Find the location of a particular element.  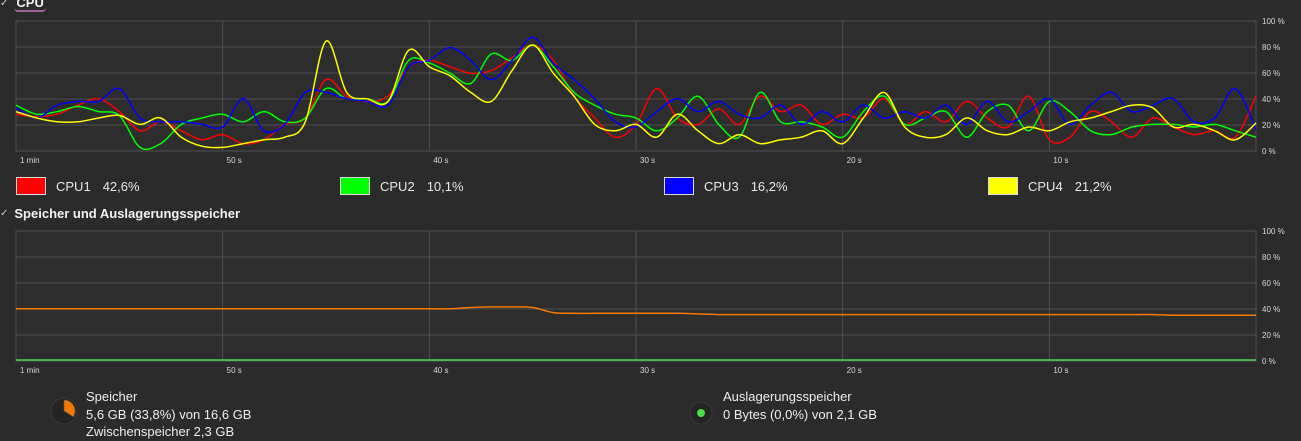

cpu1-color-swatch is located at coordinates (31, 186).